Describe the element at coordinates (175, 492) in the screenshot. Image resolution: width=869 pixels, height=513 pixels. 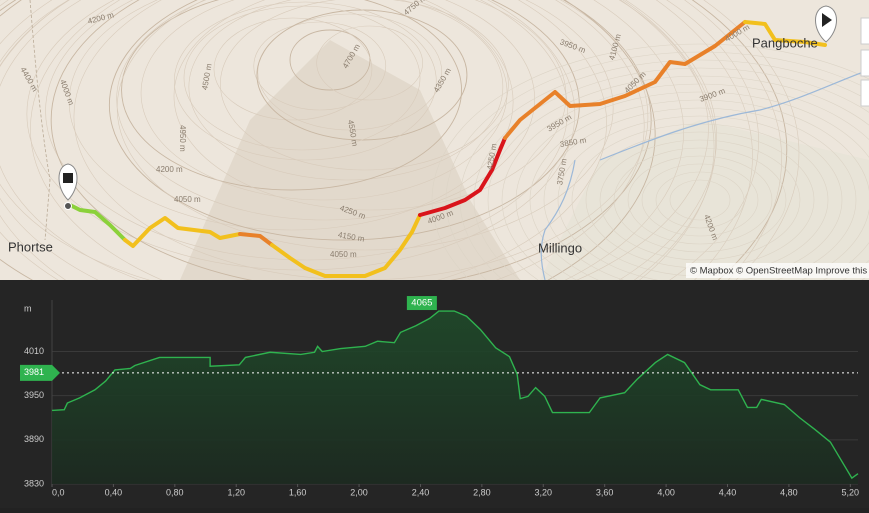
I see `x-tick-label: 0,80` at that location.